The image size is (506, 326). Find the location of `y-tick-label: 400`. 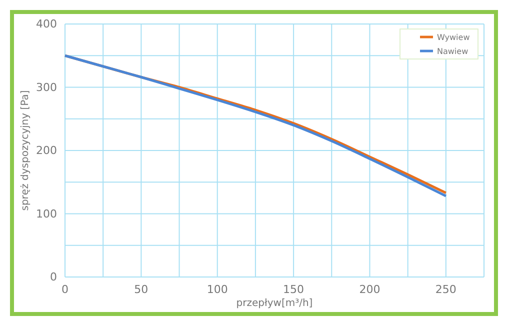

y-tick-label: 400 is located at coordinates (46, 24).